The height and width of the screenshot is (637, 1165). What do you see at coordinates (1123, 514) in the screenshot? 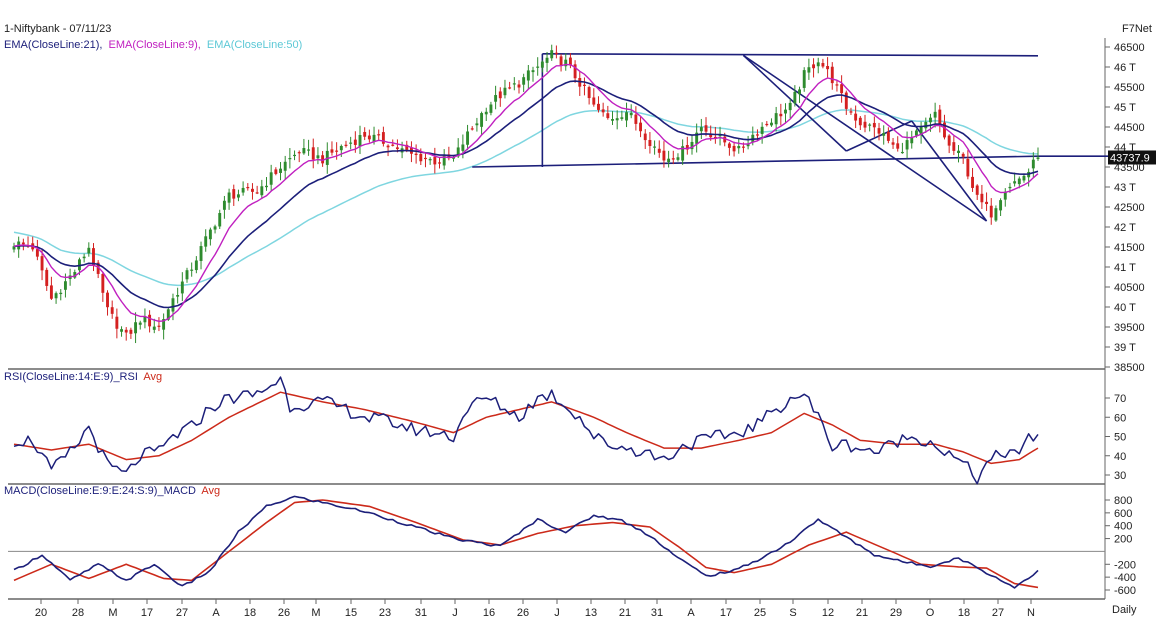
I see `macd-tick-label: 600` at bounding box center [1123, 514].